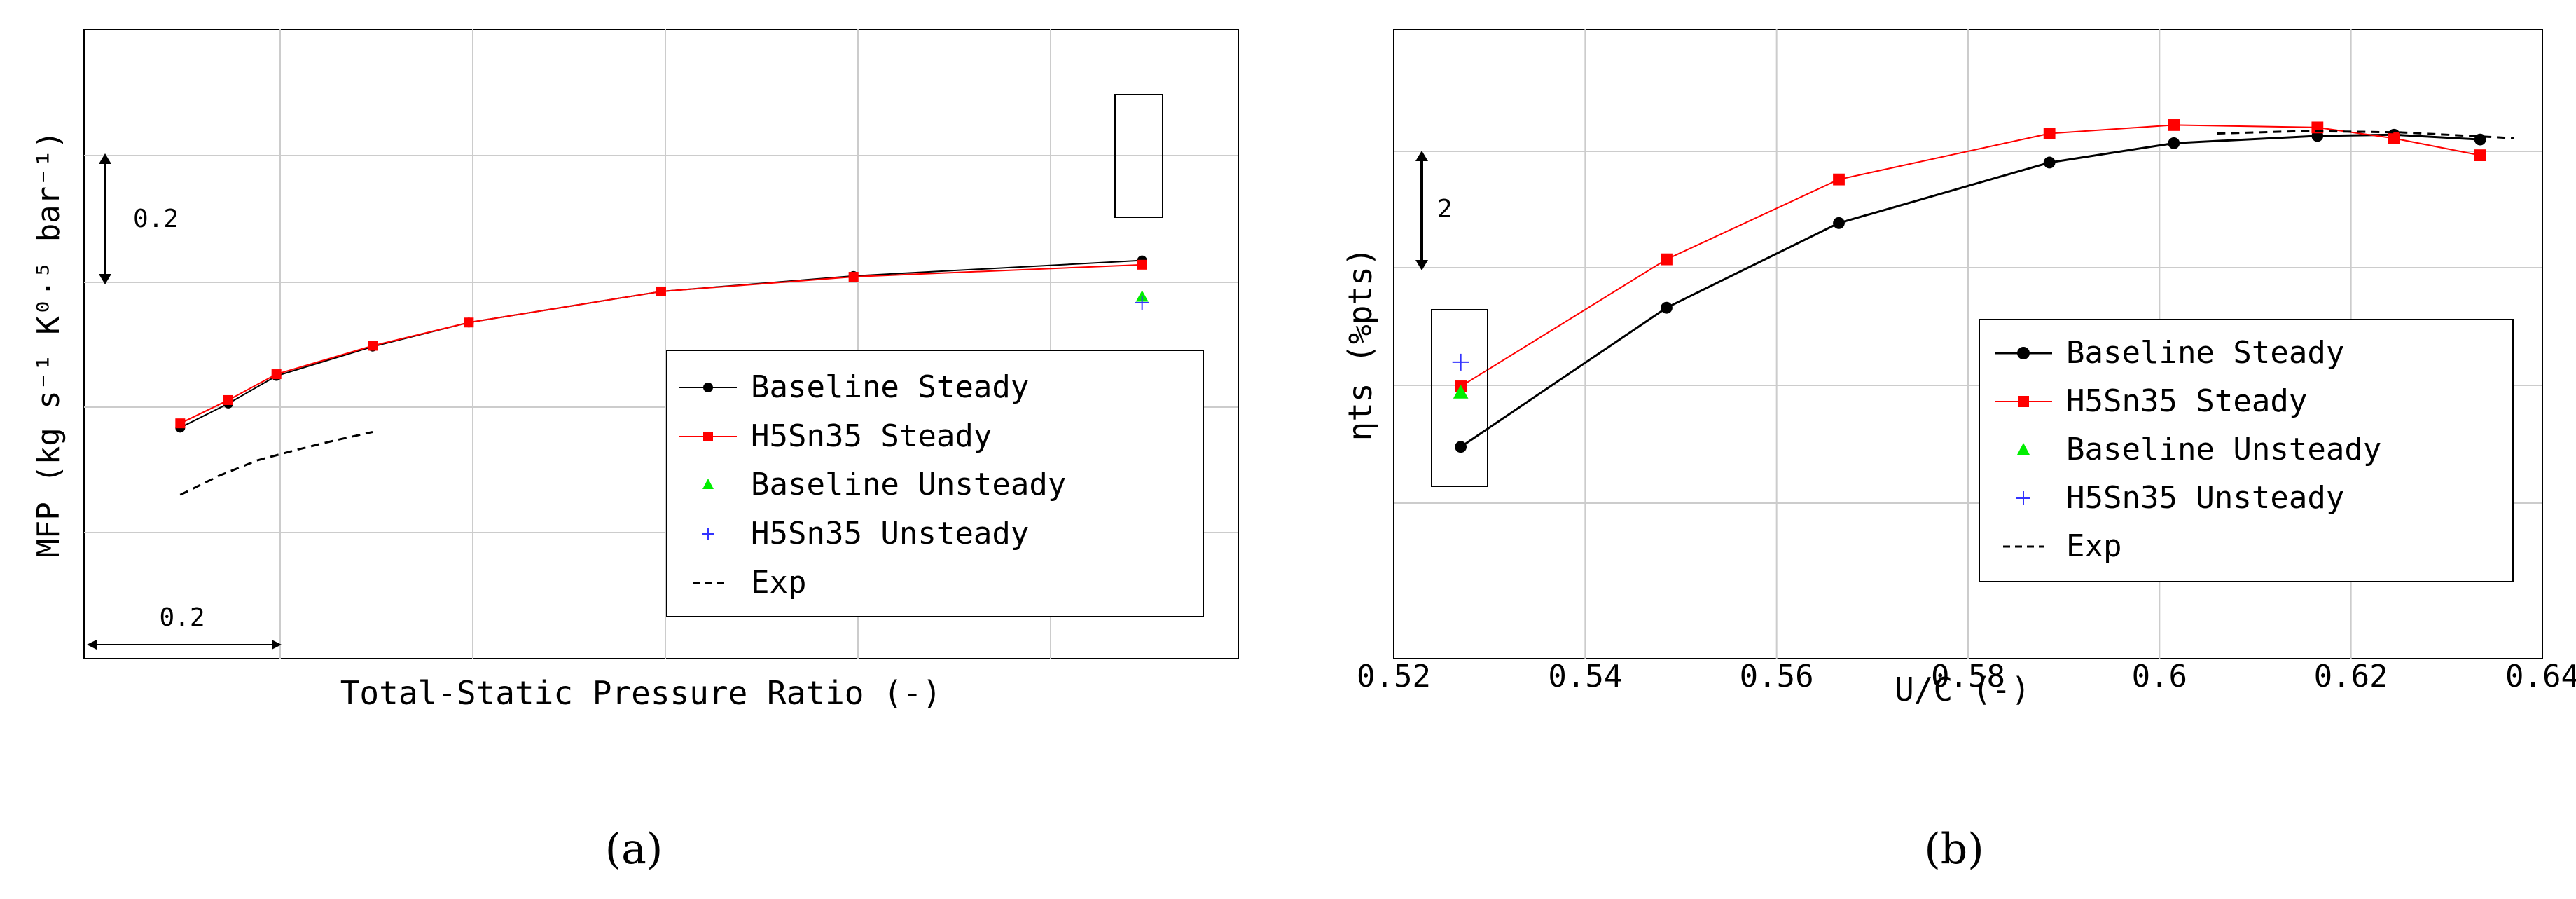 The height and width of the screenshot is (899, 2576). I want to click on x-tick-labels-b: 0.52 0.54 0.56 0.58 0.6 0.62 0.64, so click(1966, 677).